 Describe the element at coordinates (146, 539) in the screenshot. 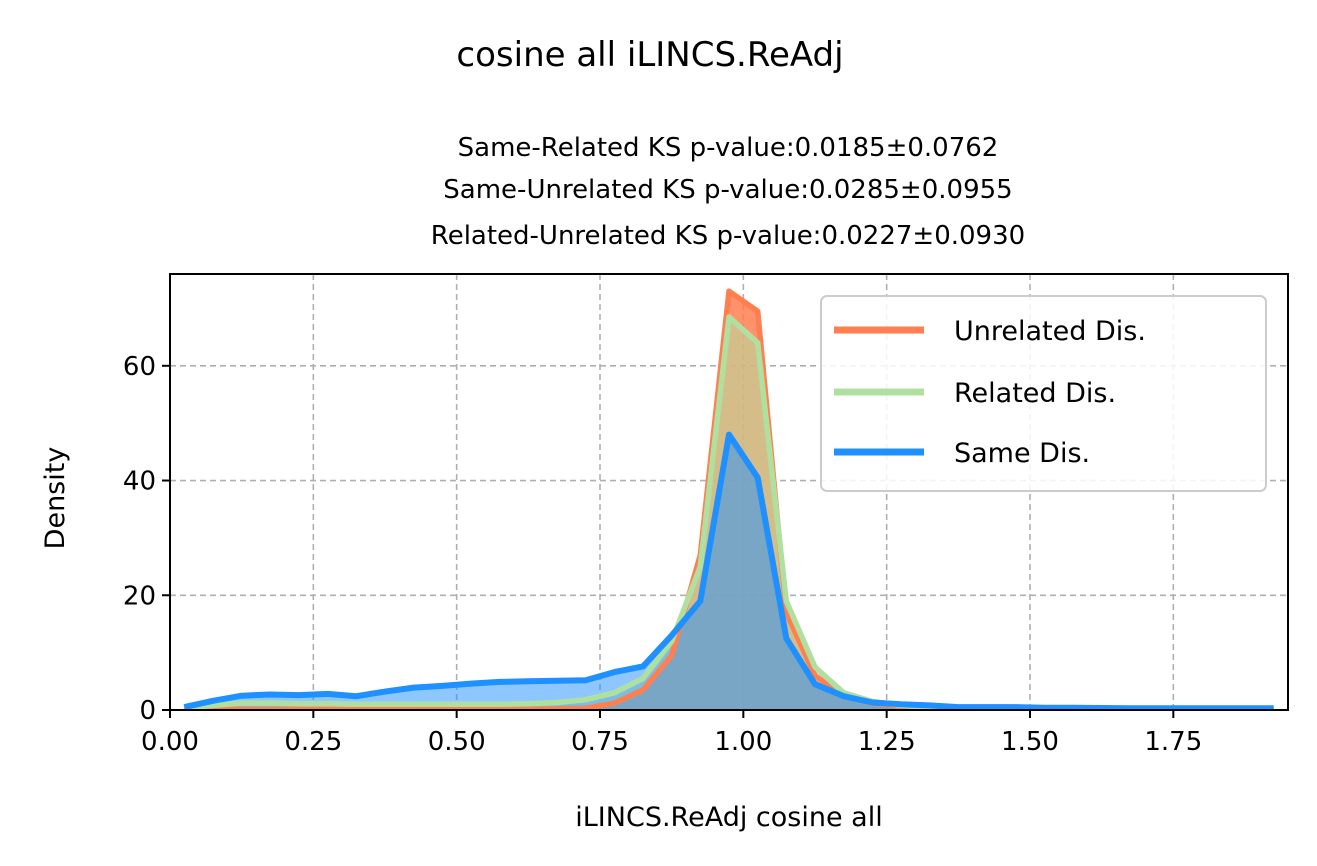

I see `y-axis-ticks: 0 20 40 60` at that location.